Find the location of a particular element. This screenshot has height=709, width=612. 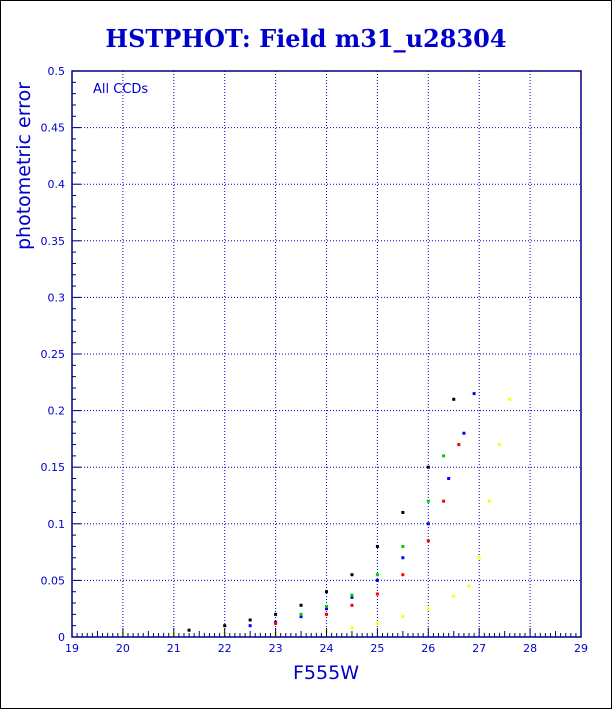

plot-annotation: All CCDs is located at coordinates (120, 89).